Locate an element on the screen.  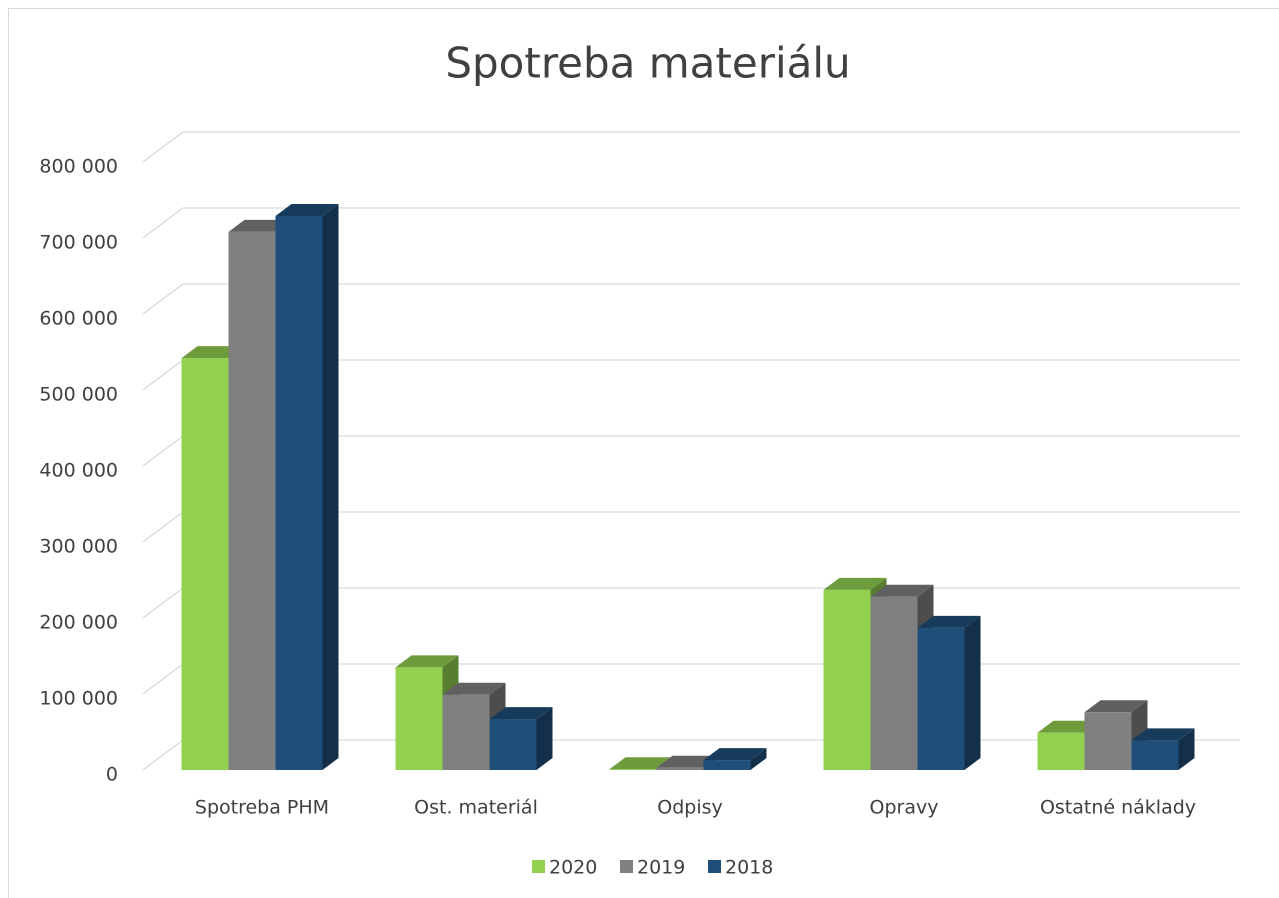
y-tick-label: 0 is located at coordinates (112, 775).